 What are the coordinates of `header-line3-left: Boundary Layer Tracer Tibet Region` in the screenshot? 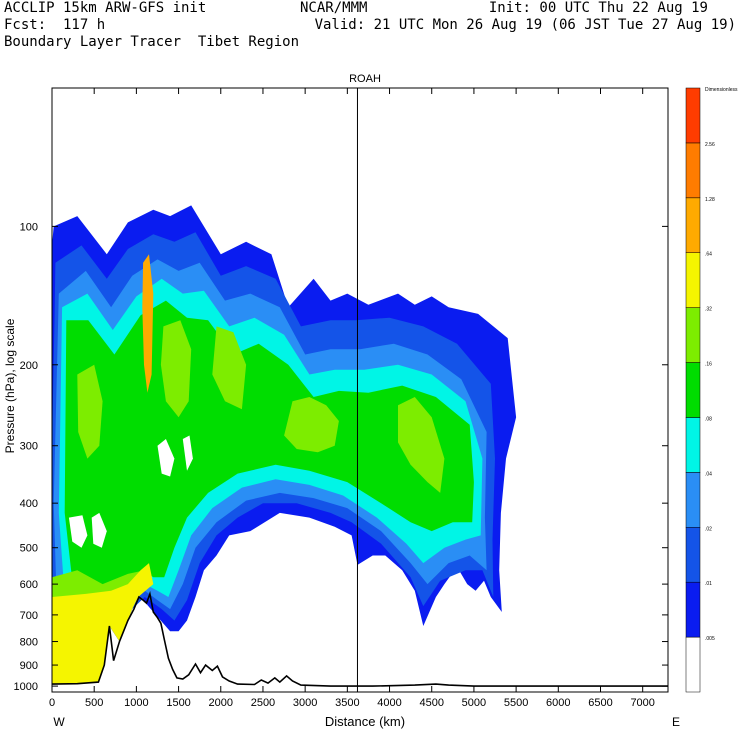 It's located at (152, 42).